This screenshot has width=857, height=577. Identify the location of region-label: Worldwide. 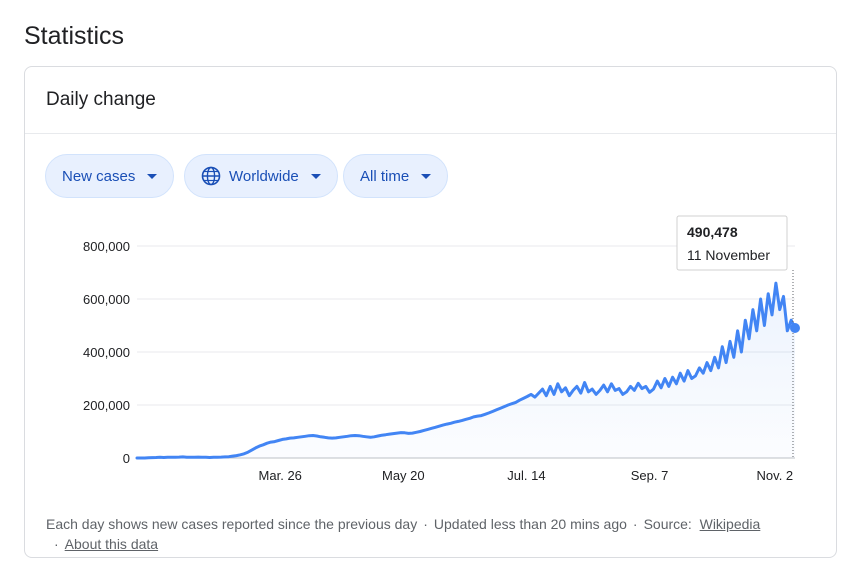
(264, 176).